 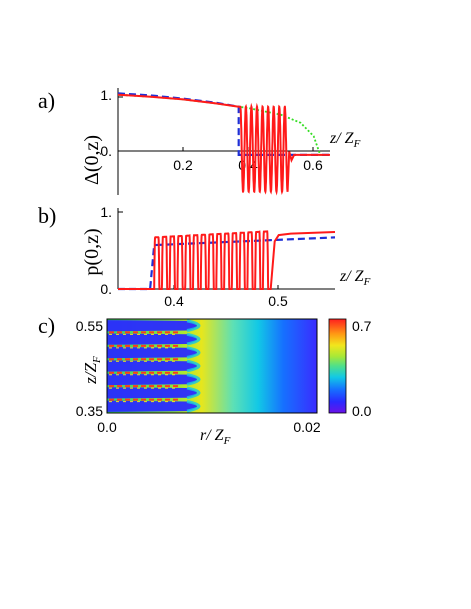 What do you see at coordinates (362, 411) in the screenshot?
I see `colorbar-tick-min: 0.0` at bounding box center [362, 411].